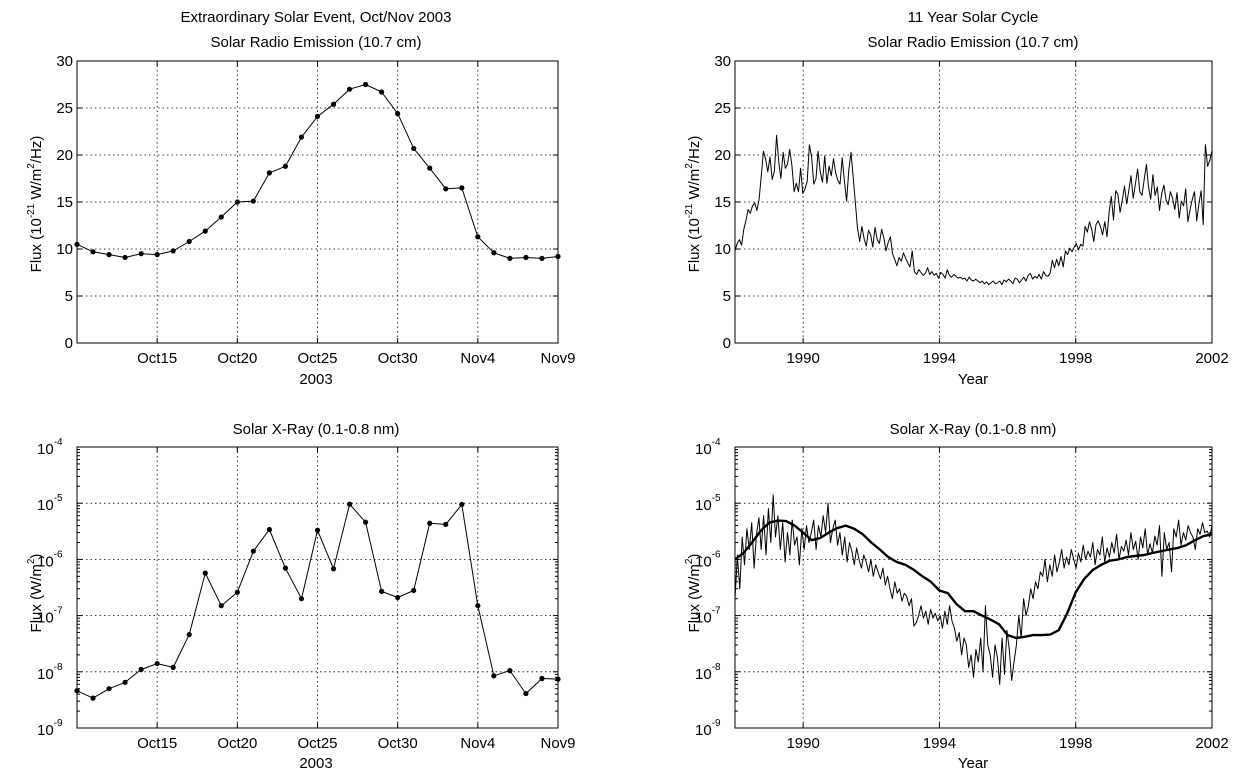 This screenshot has height=775, width=1244. Describe the element at coordinates (973, 763) in the screenshot. I see `x-axis-label: Year` at that location.